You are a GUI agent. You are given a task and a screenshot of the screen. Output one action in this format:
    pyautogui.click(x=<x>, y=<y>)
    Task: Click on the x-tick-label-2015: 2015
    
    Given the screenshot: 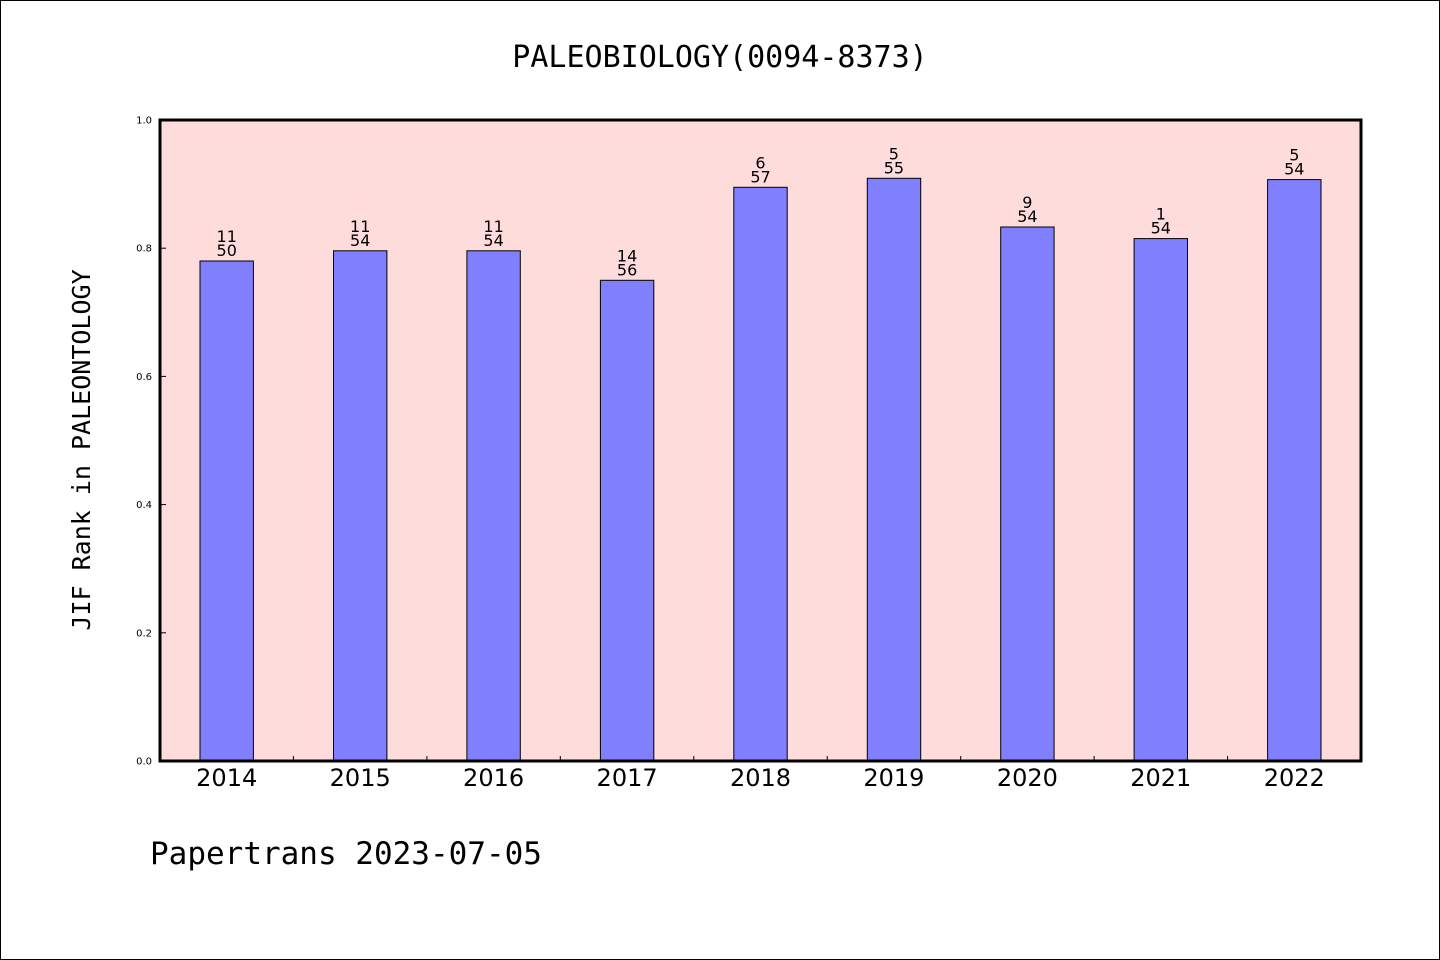 What is the action you would take?
    pyautogui.click(x=360, y=778)
    